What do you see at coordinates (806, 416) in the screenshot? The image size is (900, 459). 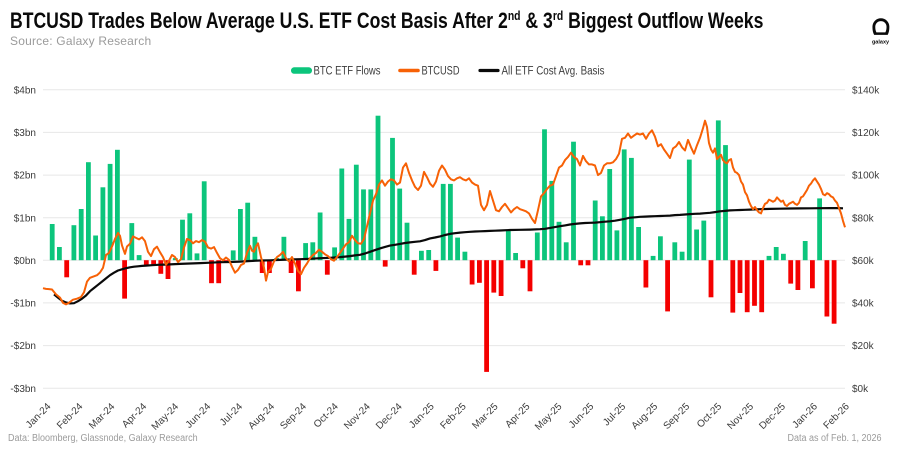 I see `svg-text: Jan-26` at bounding box center [806, 416].